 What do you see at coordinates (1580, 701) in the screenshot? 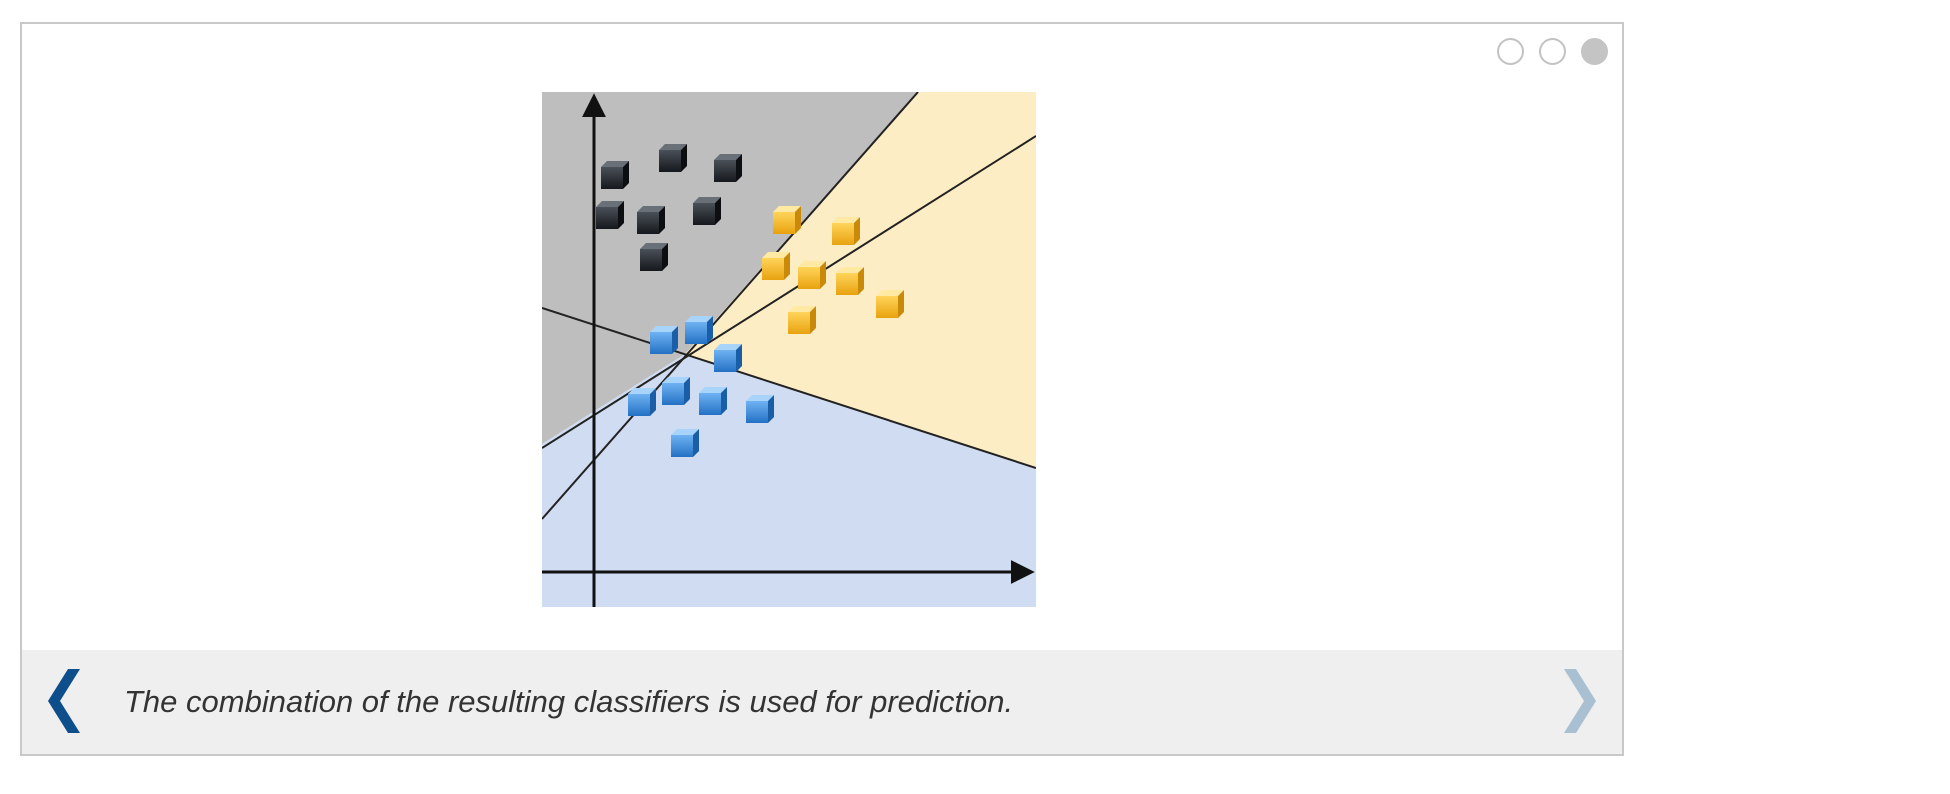
I see `chevron-right-icon` at bounding box center [1580, 701].